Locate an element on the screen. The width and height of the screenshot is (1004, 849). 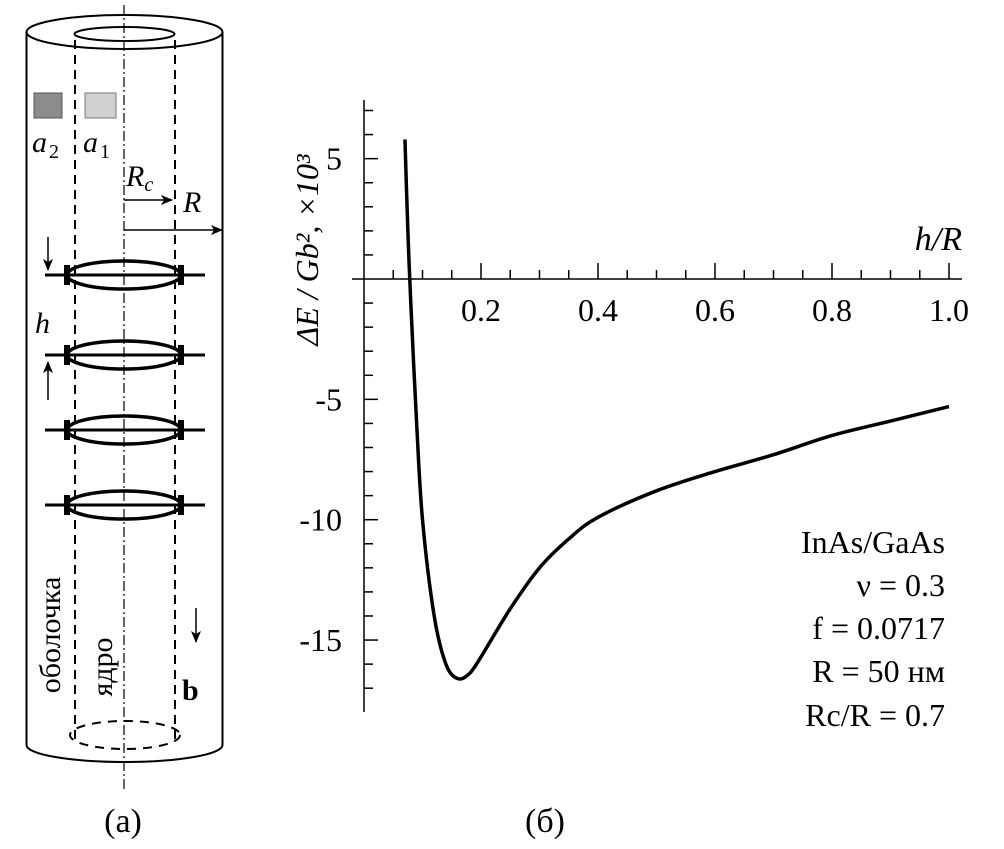
a2-subscript: 2 is located at coordinates (54, 152).